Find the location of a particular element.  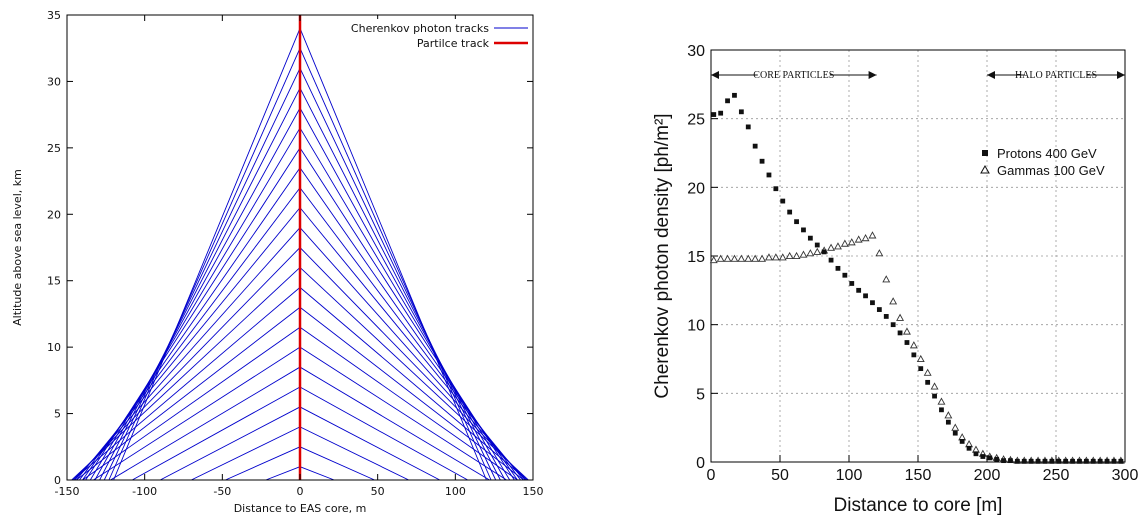

y-tick-label: 25 is located at coordinates (696, 120).